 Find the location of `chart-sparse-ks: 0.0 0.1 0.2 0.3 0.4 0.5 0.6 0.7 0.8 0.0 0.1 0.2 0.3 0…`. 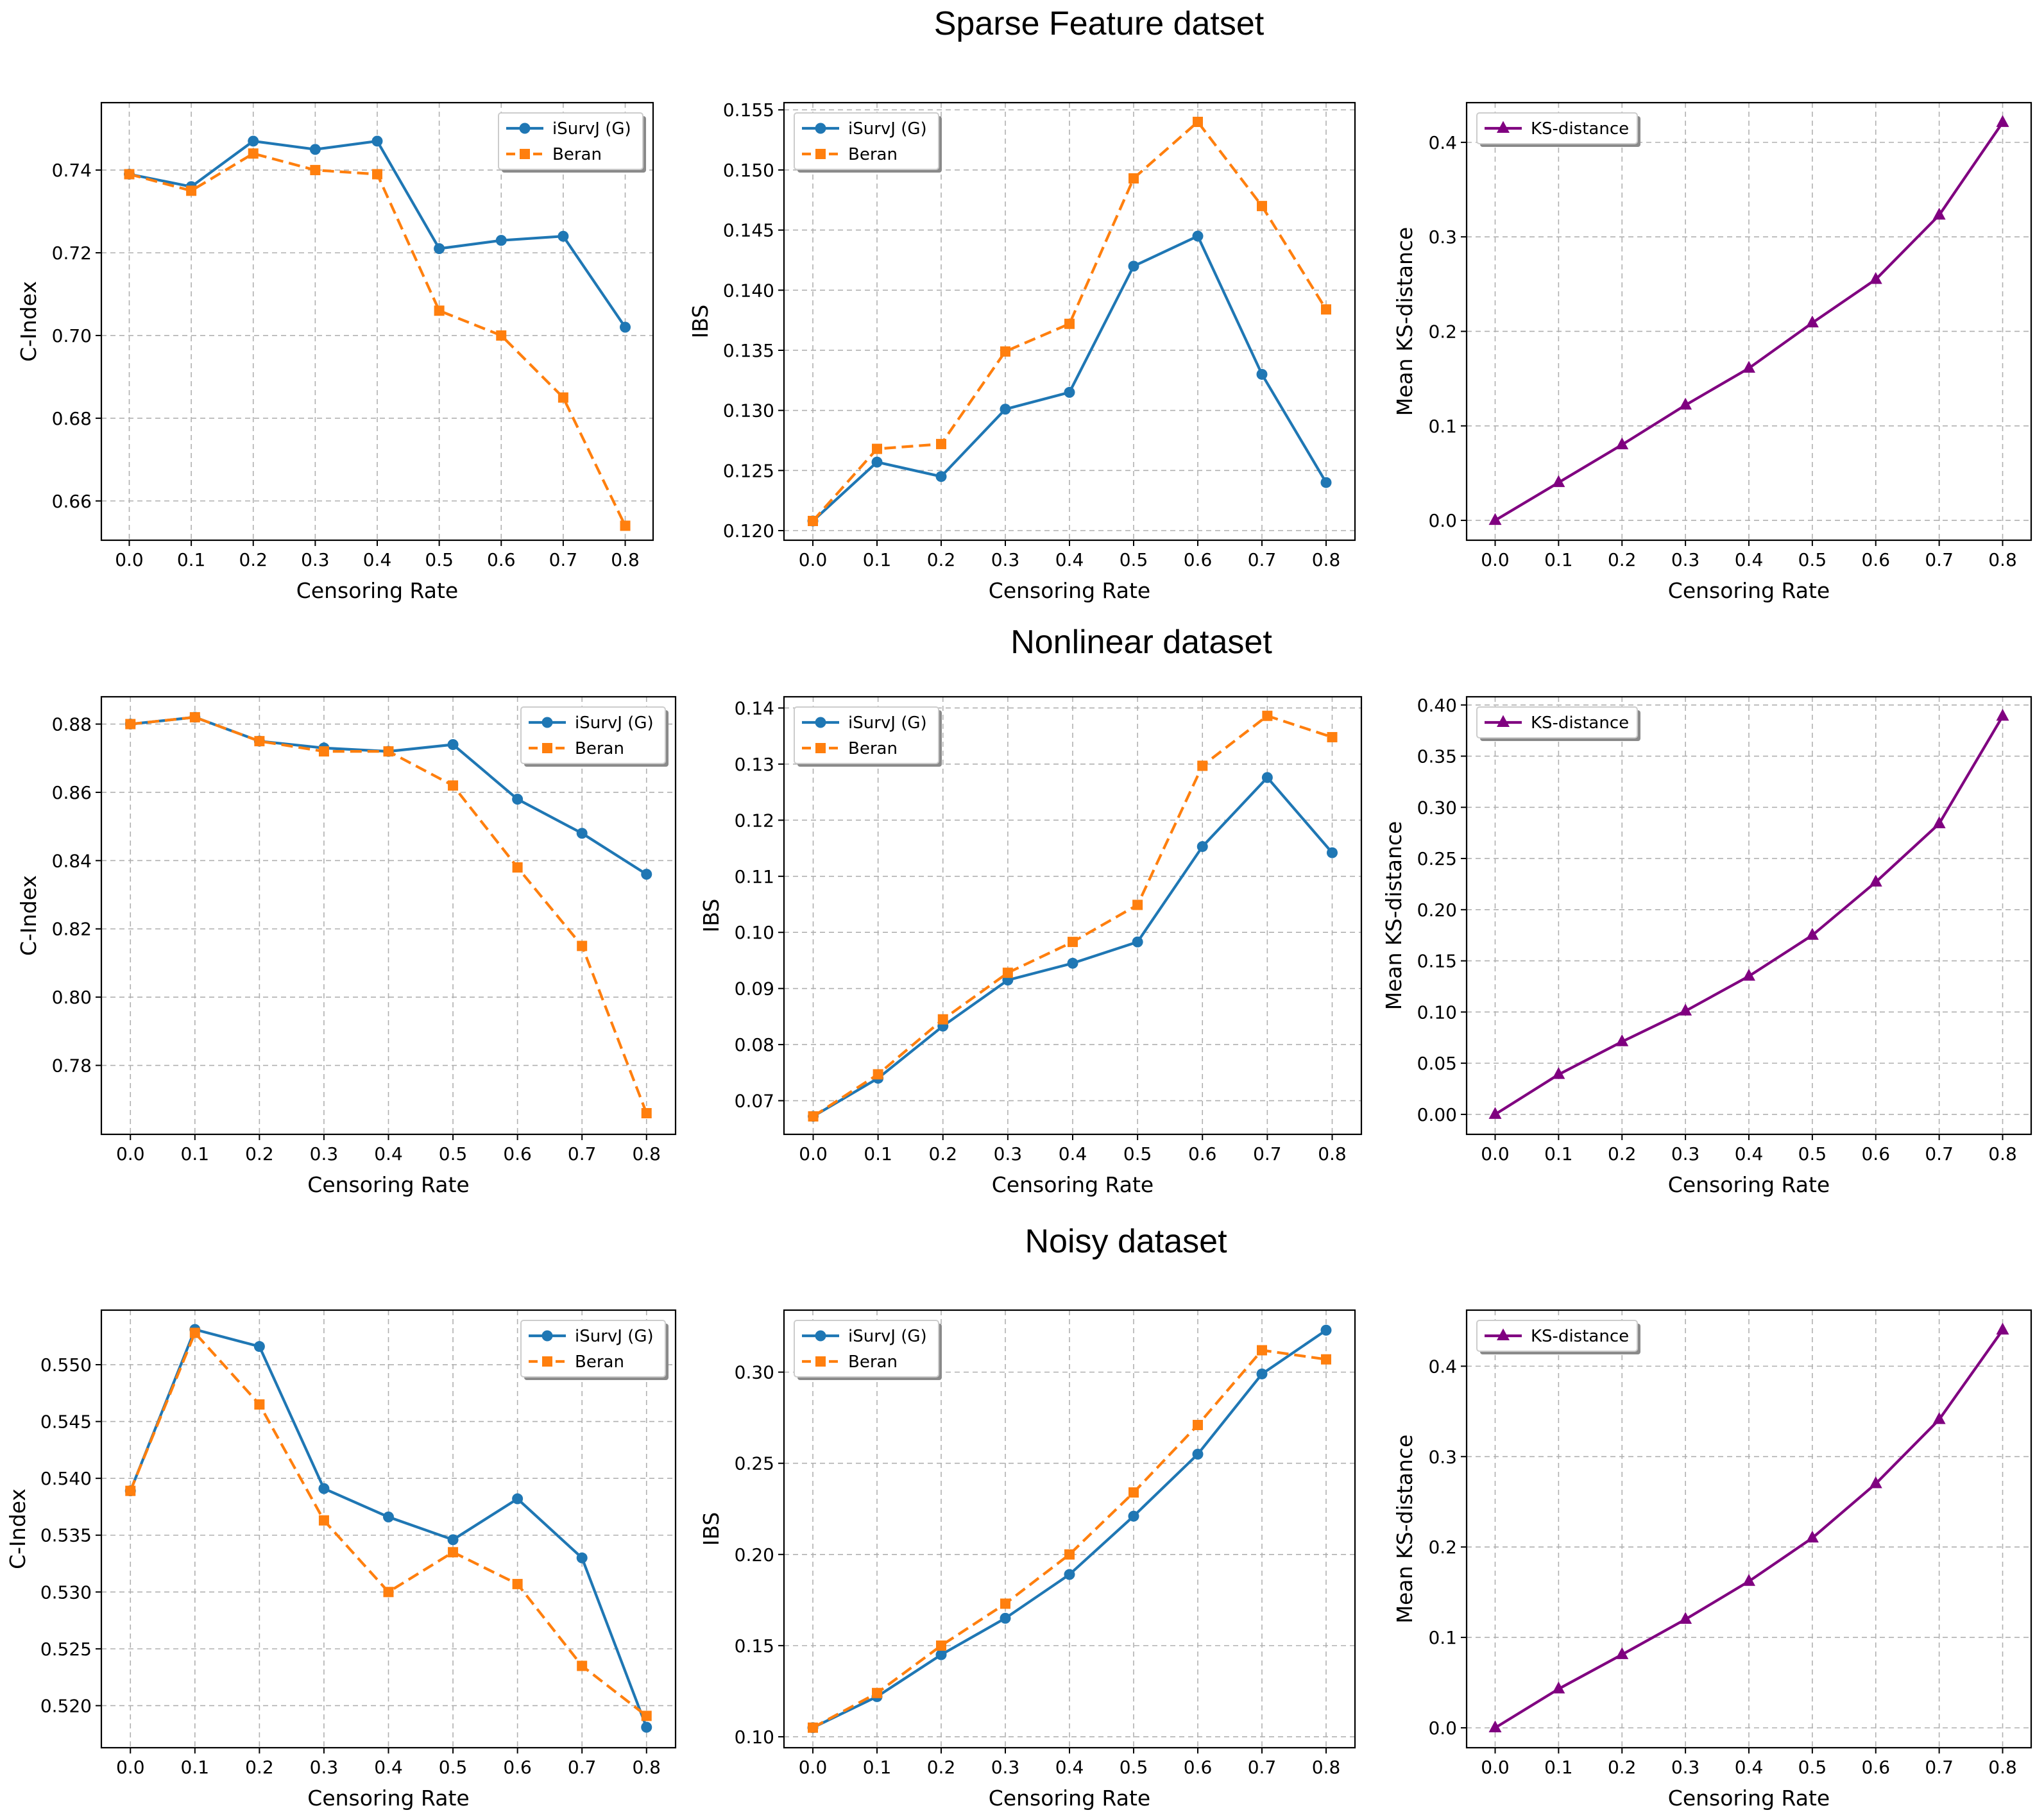

chart-sparse-ks: 0.0 0.1 0.2 0.3 0.4 0.5 0.6 0.7 0.8 0.0 0.1 0.2 0.3 0… is located at coordinates (1712, 352).